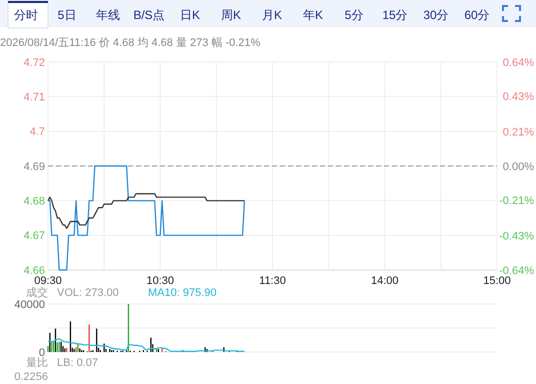  What do you see at coordinates (37, 132) in the screenshot?
I see `y-tick-label: 4.7` at bounding box center [37, 132].